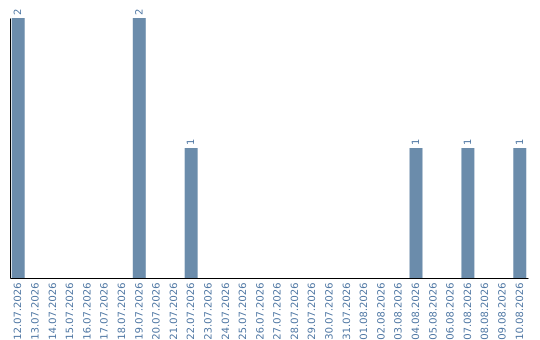 The image size is (540, 340). I want to click on x-tick-label: 19.07.2026, so click(140, 311).